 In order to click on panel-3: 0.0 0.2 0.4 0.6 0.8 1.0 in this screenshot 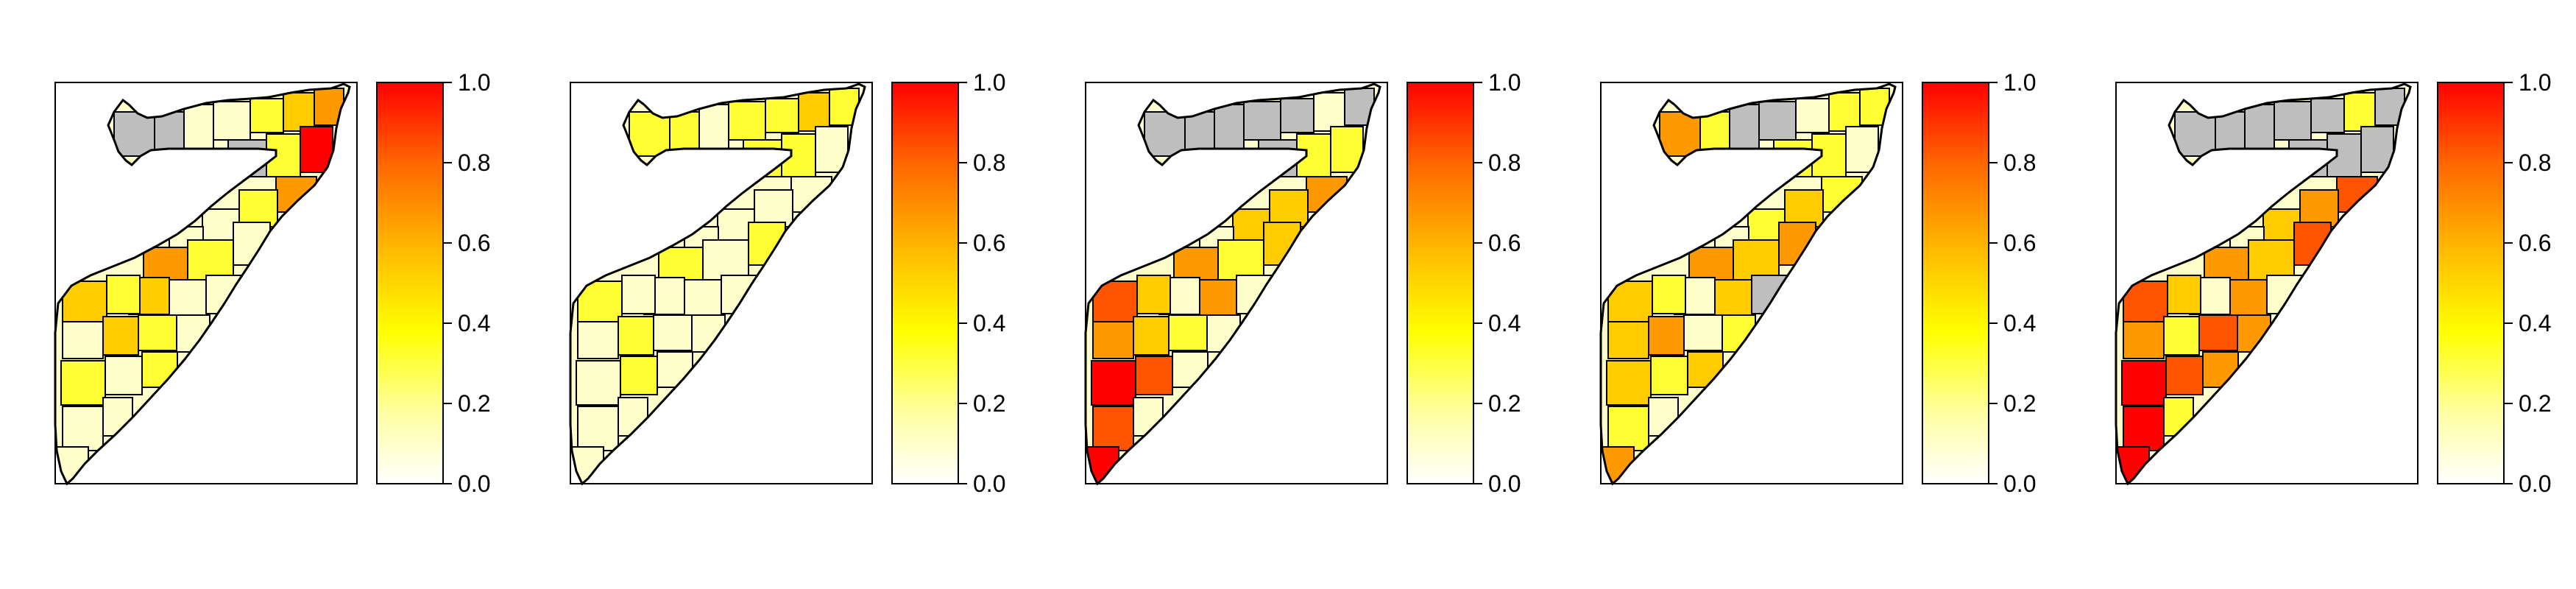, I will do `click(1302, 283)`.